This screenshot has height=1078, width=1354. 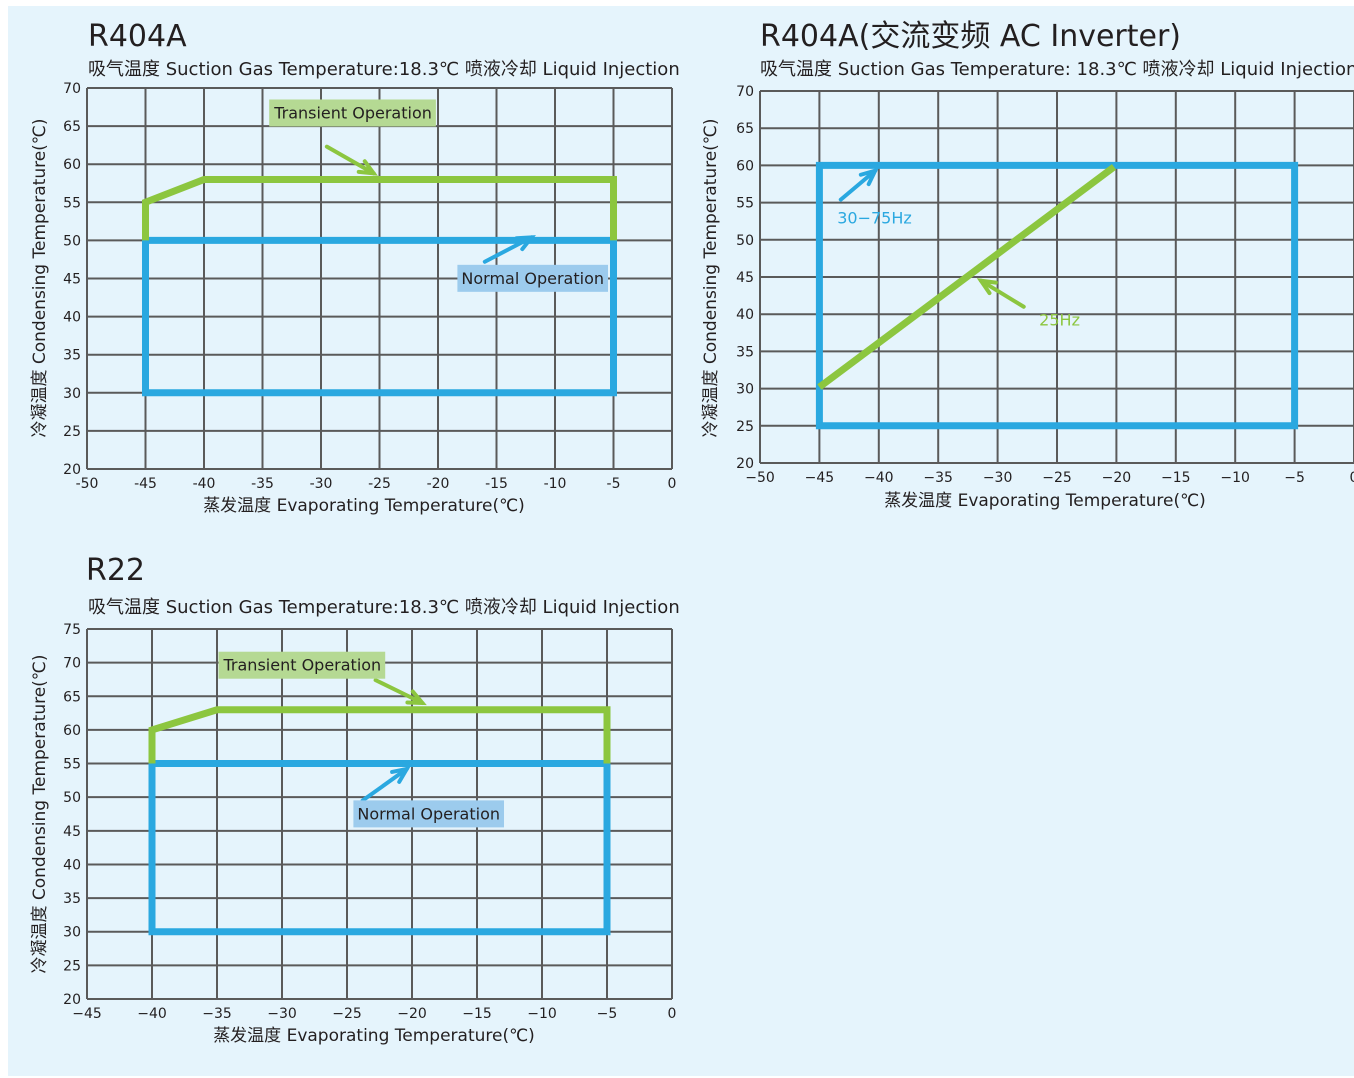 I want to click on x-tick-label: −15, so click(x=1176, y=478).